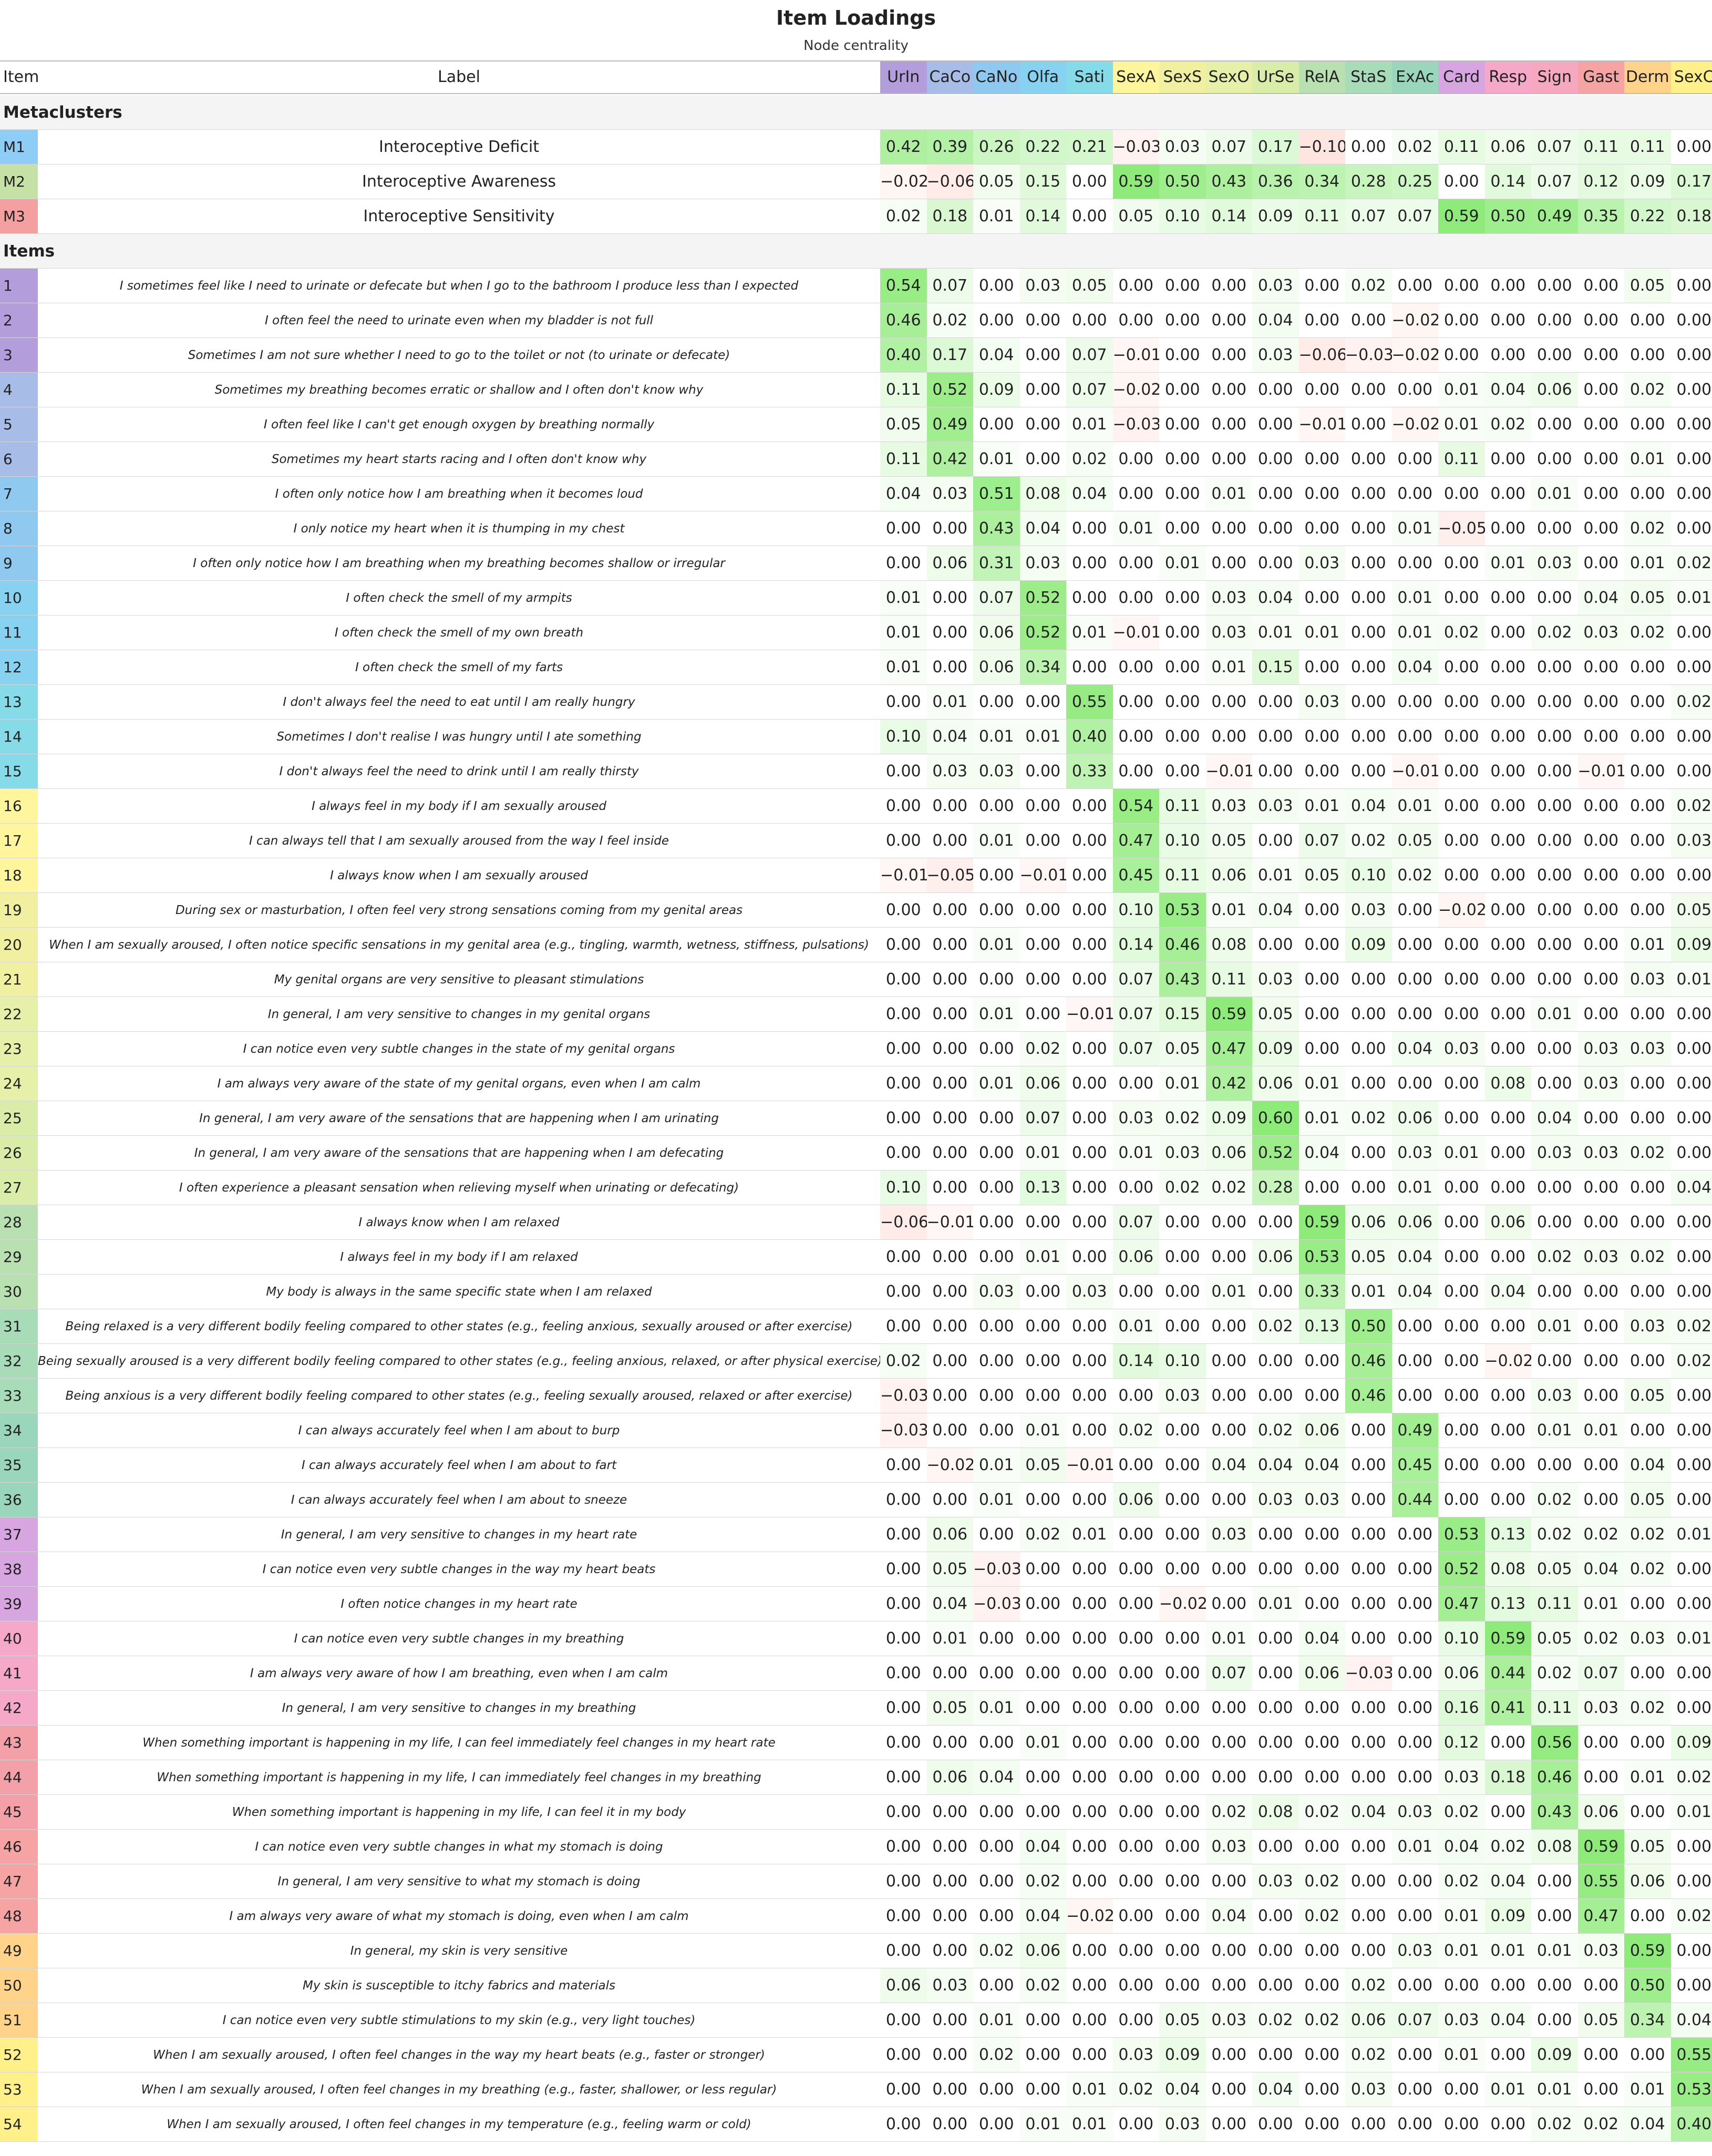 The image size is (1712, 2156). Describe the element at coordinates (19, 147) in the screenshot. I see `item-id-cell: M1` at that location.